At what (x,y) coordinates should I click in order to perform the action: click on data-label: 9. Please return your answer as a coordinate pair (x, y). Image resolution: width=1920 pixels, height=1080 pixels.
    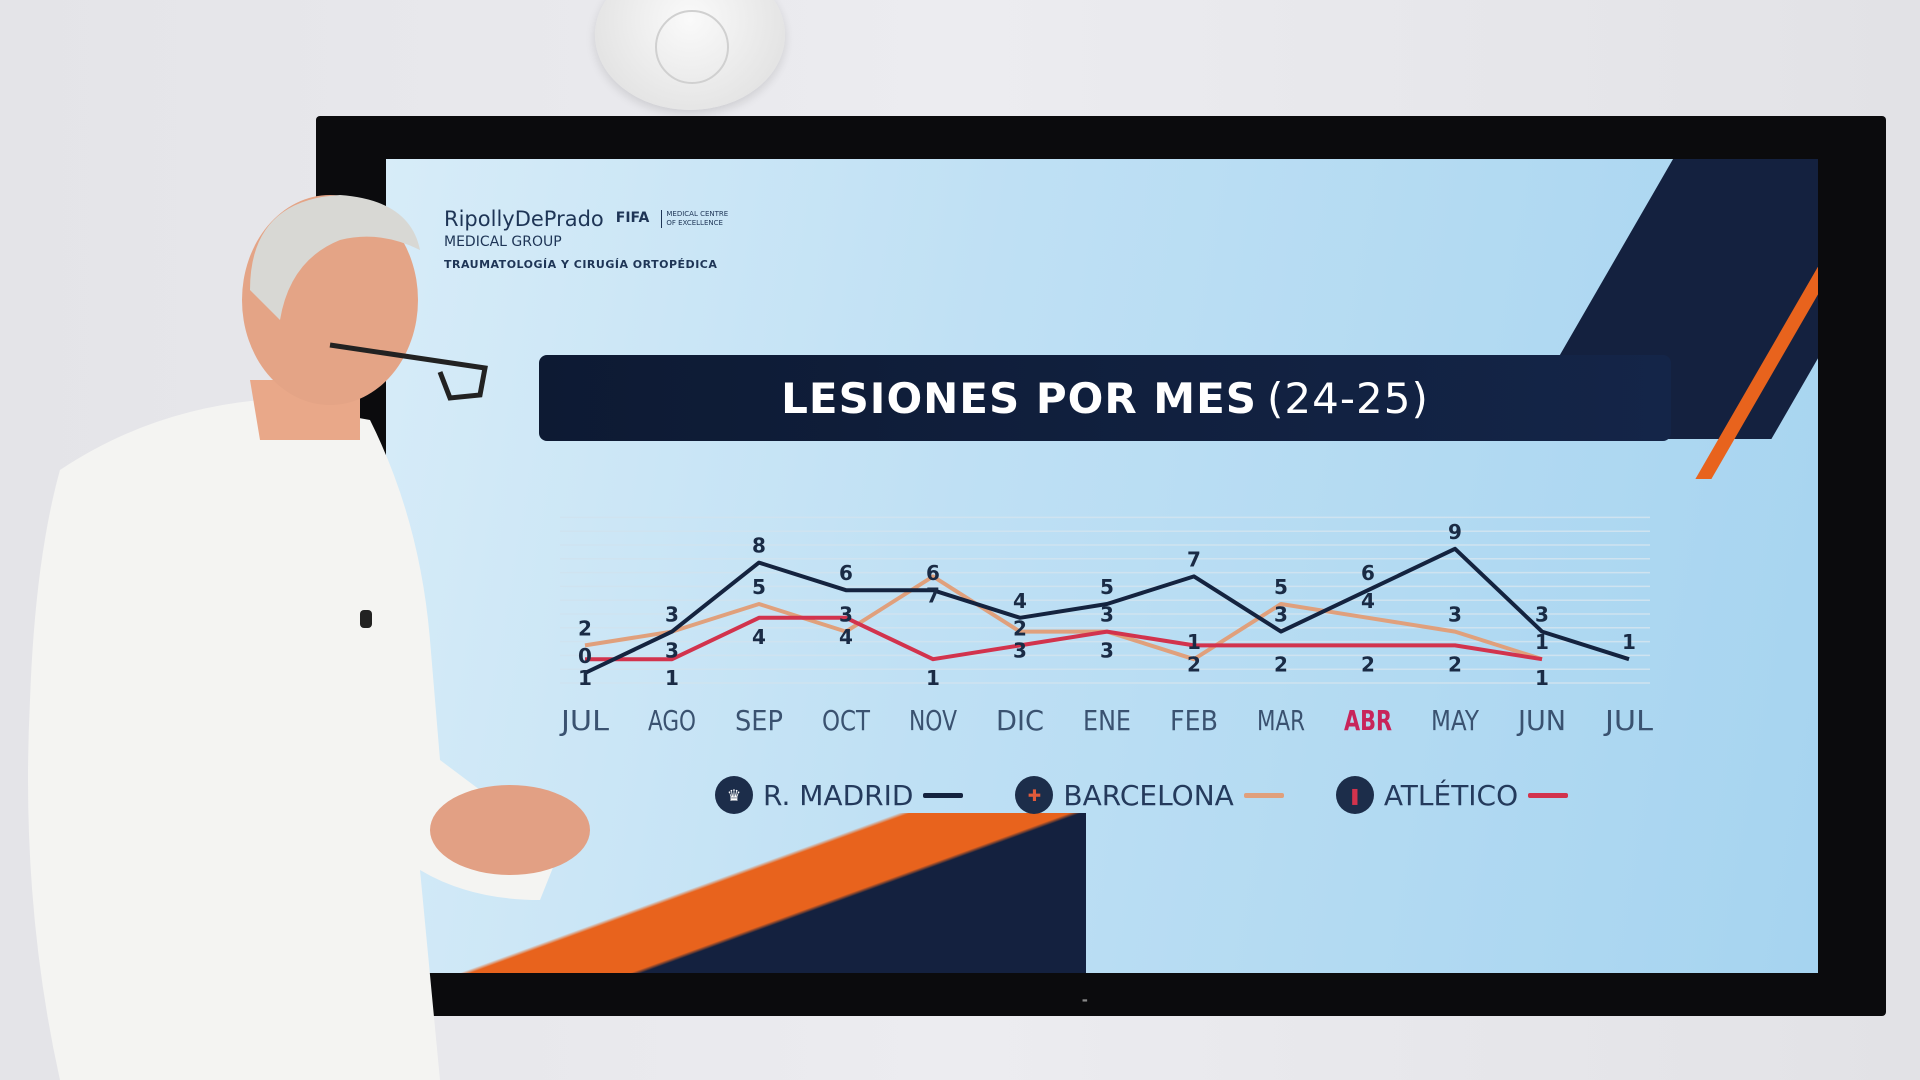
    Looking at the image, I should click on (1455, 532).